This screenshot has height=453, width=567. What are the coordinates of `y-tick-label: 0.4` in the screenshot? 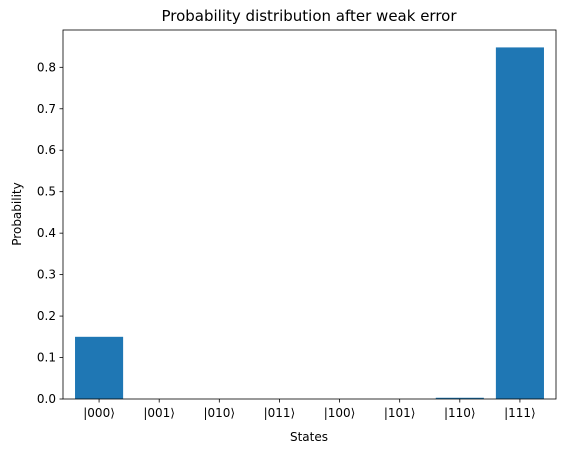 It's located at (46, 233).